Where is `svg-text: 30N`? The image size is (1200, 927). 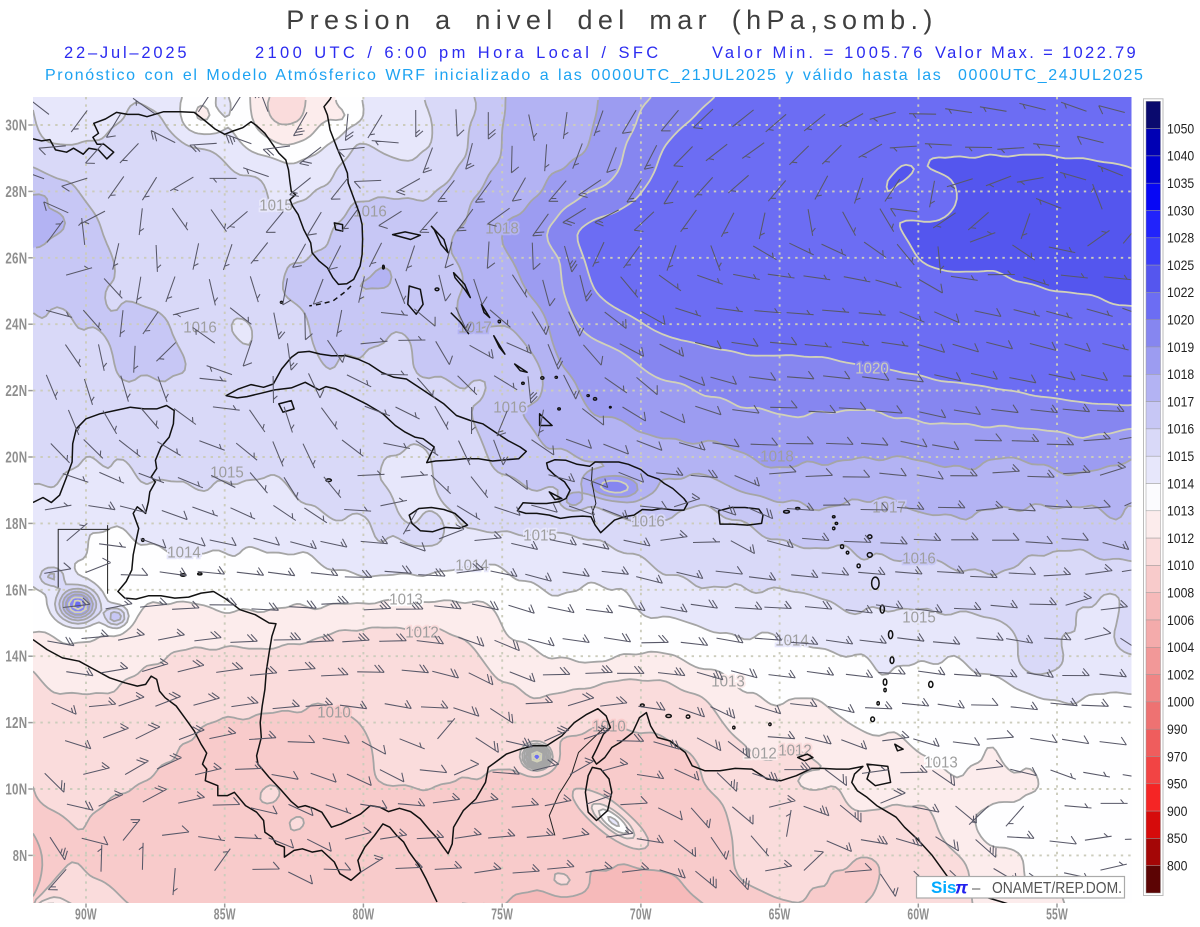 svg-text: 30N is located at coordinates (16, 126).